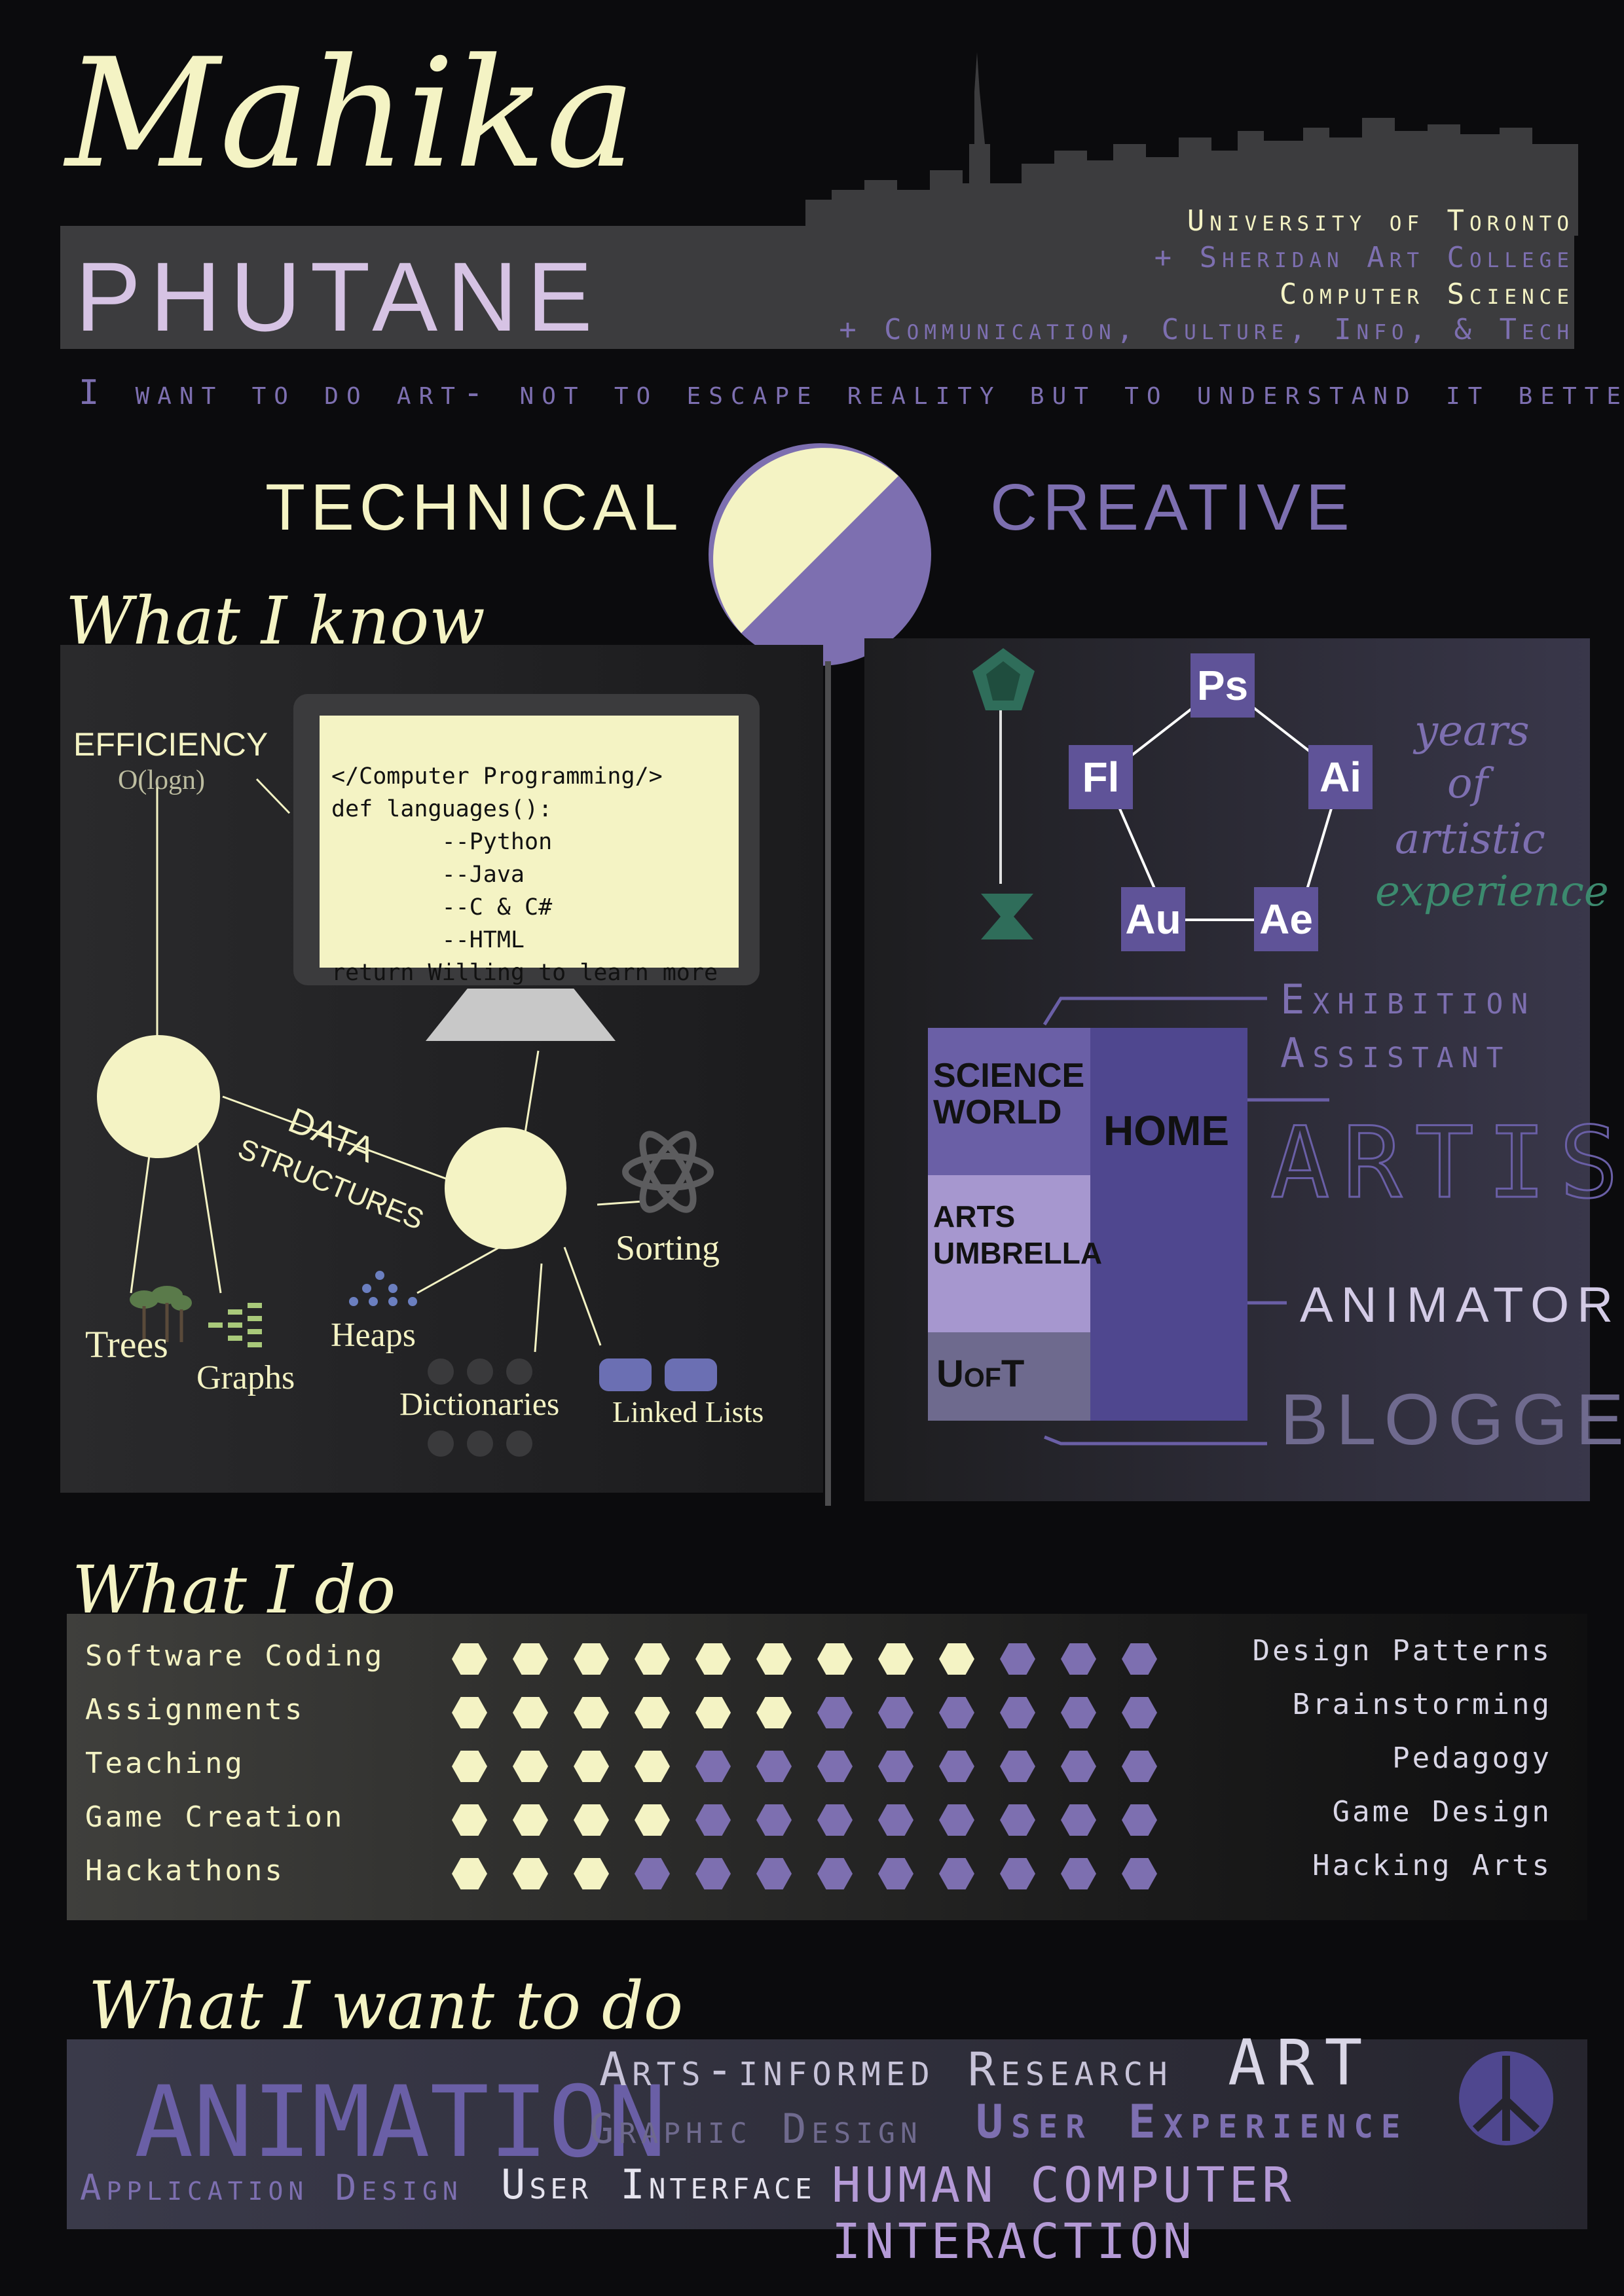  What do you see at coordinates (428, 940) in the screenshot?
I see `code-line: --HTML` at bounding box center [428, 940].